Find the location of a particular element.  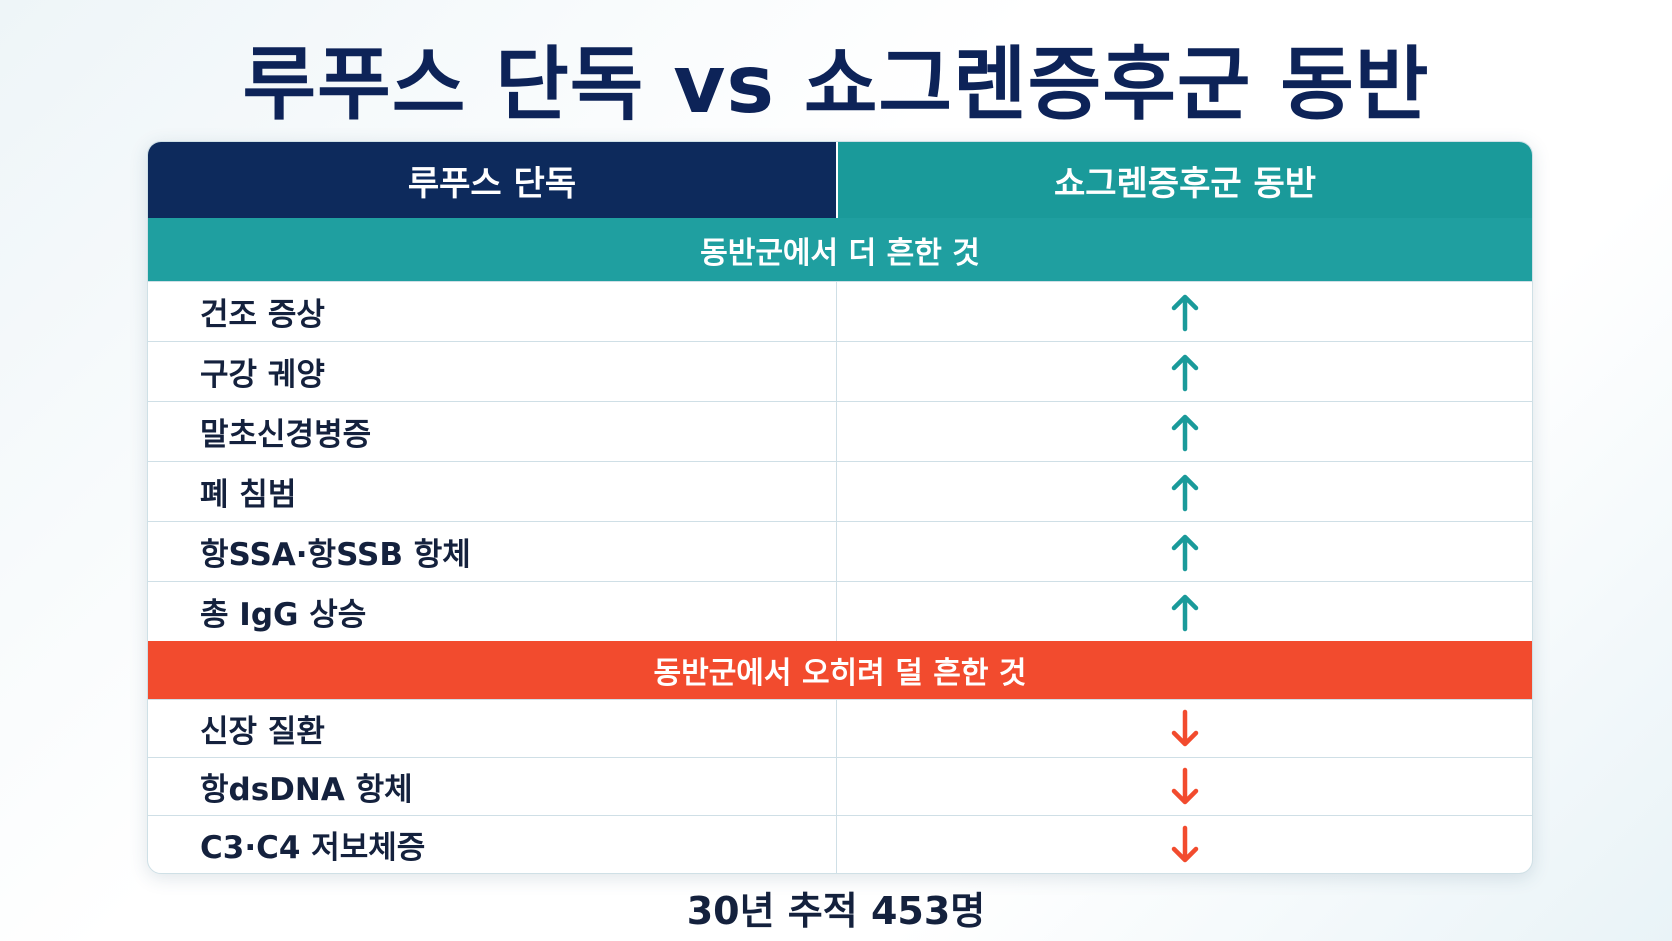

row-label: 항SSA·항SSB 항체 is located at coordinates (492, 551).